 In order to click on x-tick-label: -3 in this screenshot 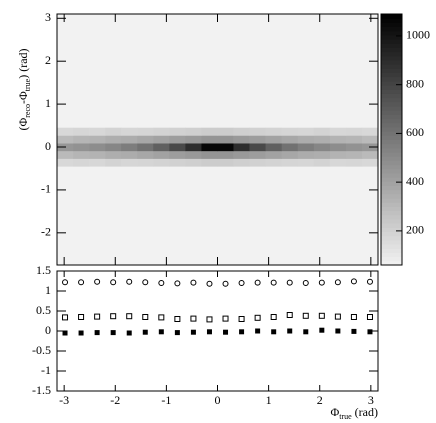, I will do `click(64, 400)`.